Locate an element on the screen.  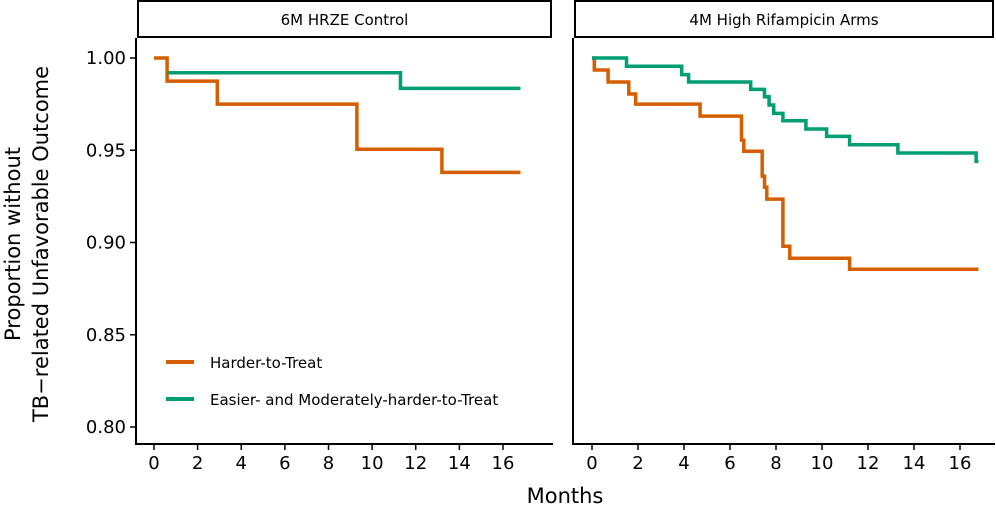
y-axis-title-line-1: Proportion without is located at coordinates (13, 244).